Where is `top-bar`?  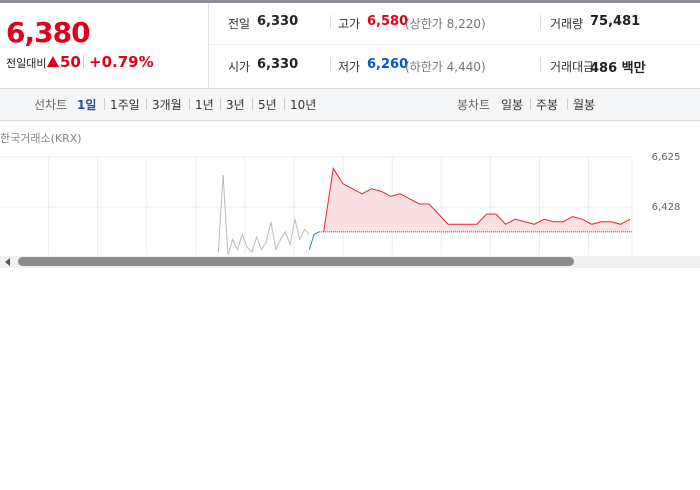 top-bar is located at coordinates (350, 1).